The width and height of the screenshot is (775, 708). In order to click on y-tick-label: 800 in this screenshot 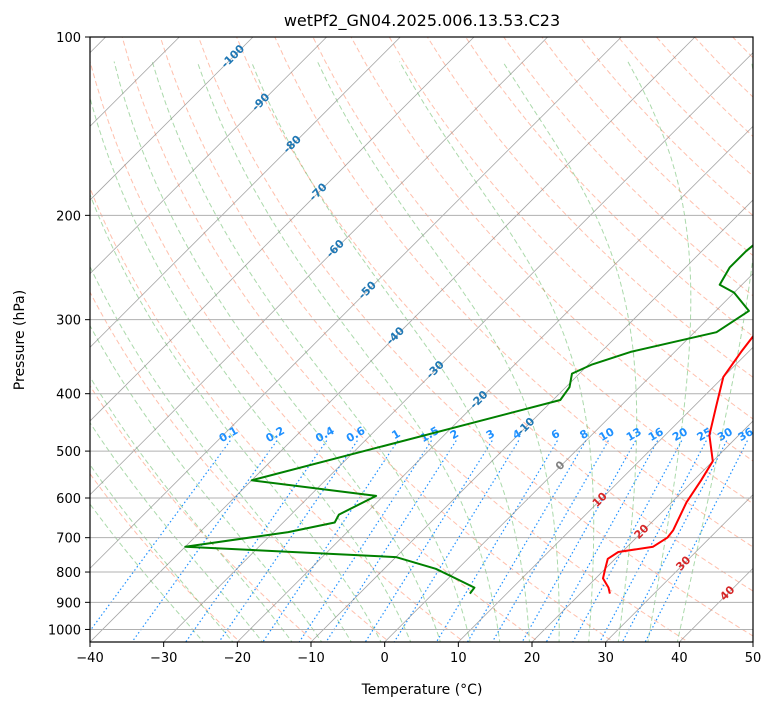, I will do `click(68, 573)`.